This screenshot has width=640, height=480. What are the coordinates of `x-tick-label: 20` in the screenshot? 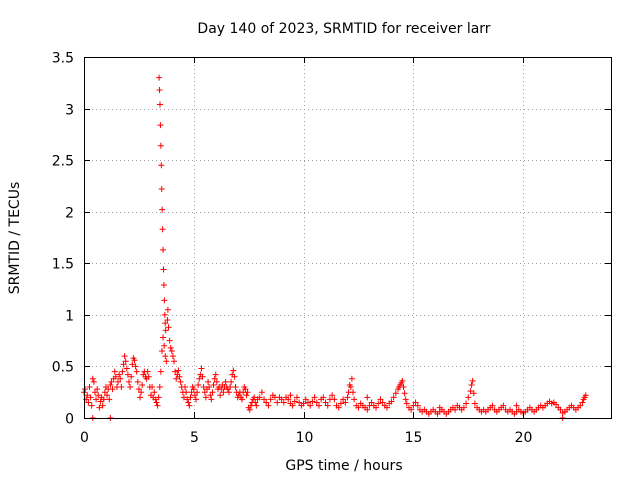 It's located at (524, 438).